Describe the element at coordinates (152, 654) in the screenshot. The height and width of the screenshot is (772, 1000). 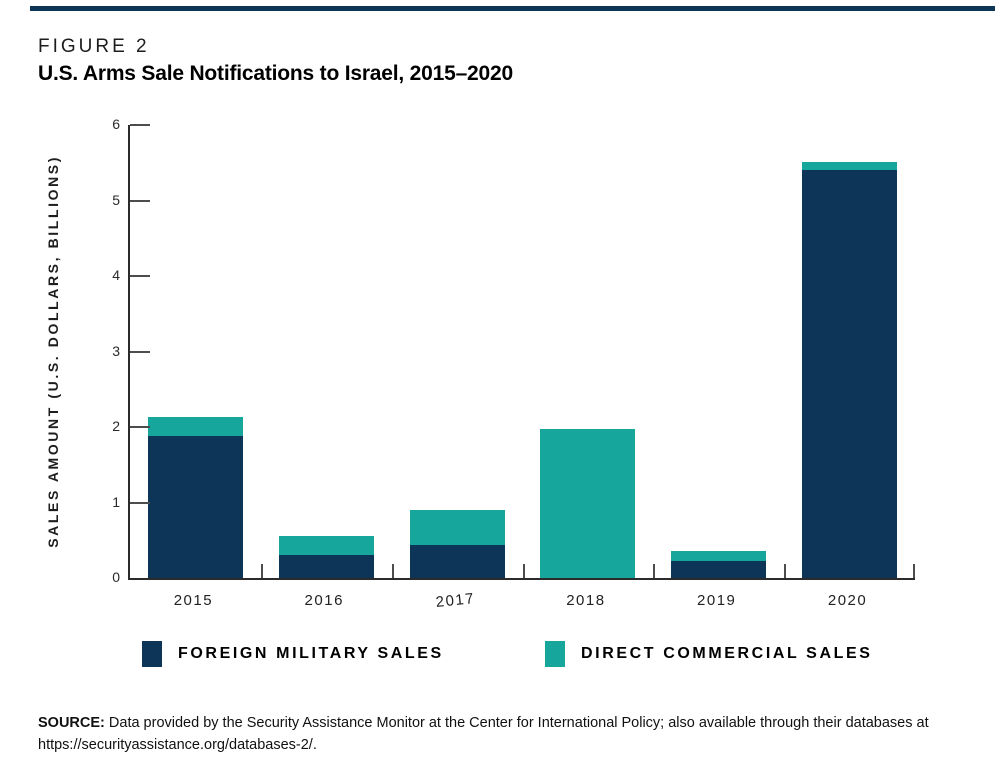
I see `legend-swatch-foreign-military-sales` at that location.